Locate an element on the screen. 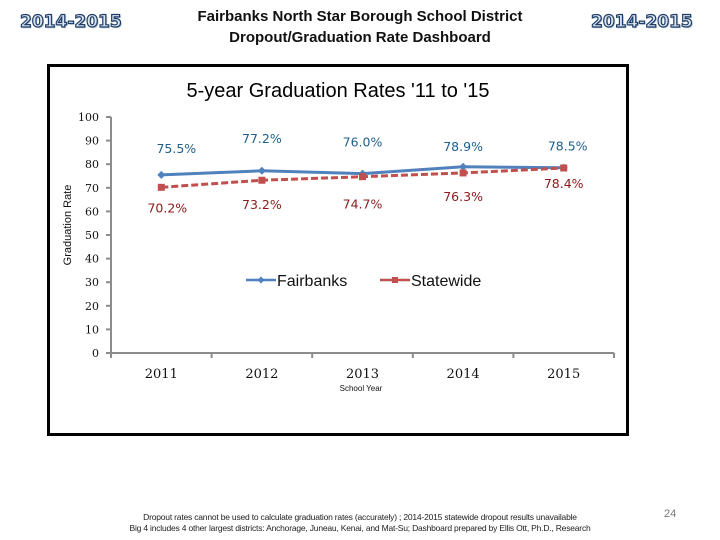  chart-legend: Fairbanks Statewide is located at coordinates (363, 281).